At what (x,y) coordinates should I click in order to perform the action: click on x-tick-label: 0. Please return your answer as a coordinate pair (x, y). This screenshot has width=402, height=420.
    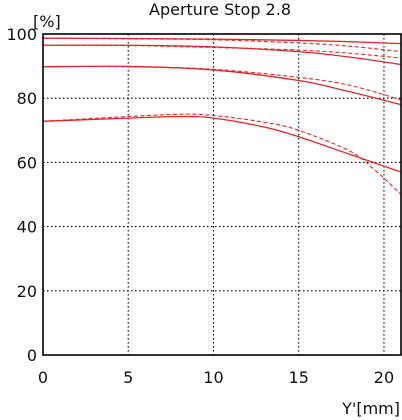
    Looking at the image, I should click on (43, 377).